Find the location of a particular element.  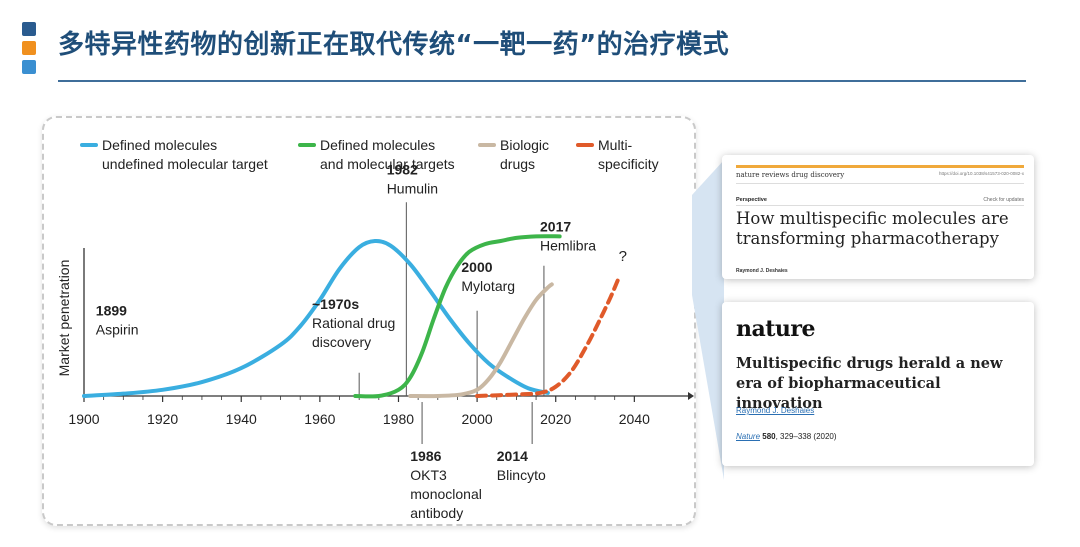

annotation-label-2: Rational drug is located at coordinates (353, 323).